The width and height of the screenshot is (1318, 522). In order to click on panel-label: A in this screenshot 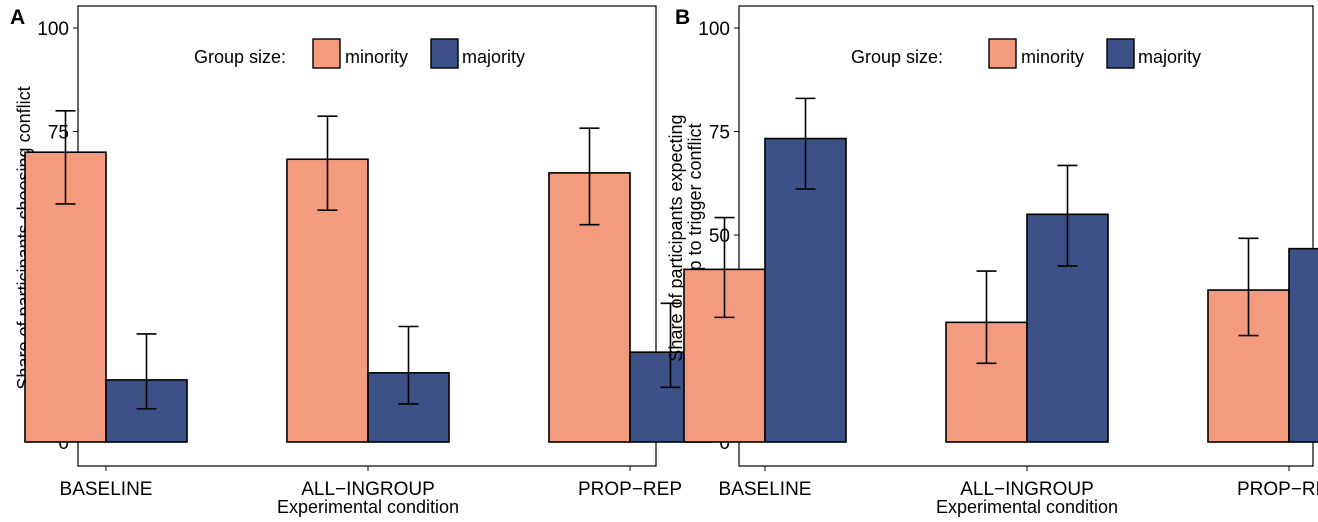, I will do `click(17, 17)`.